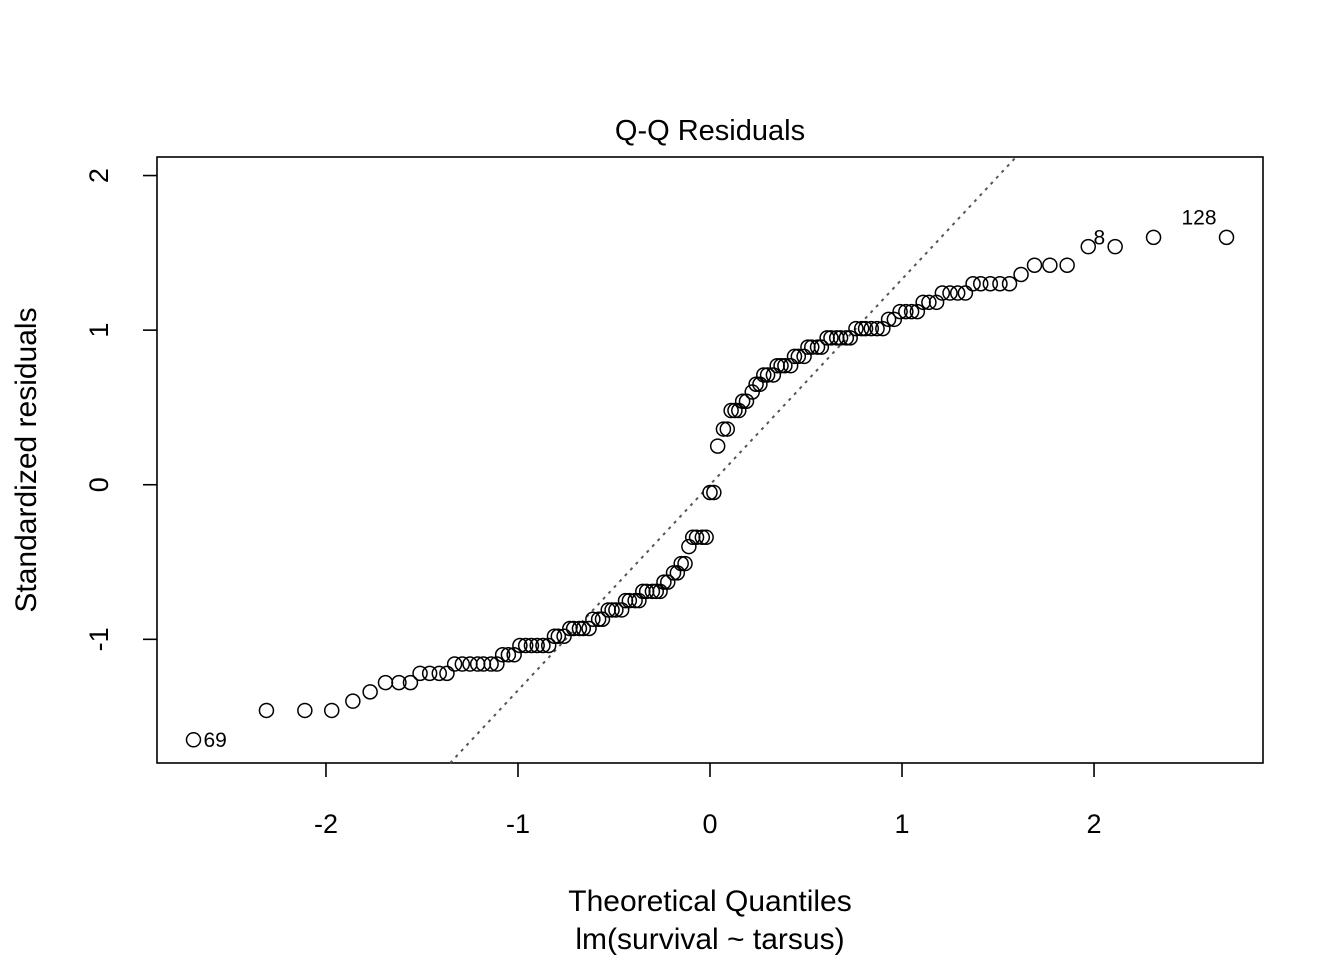 This screenshot has width=1344, height=960. Describe the element at coordinates (326, 824) in the screenshot. I see `x-tick-label: -2` at that location.